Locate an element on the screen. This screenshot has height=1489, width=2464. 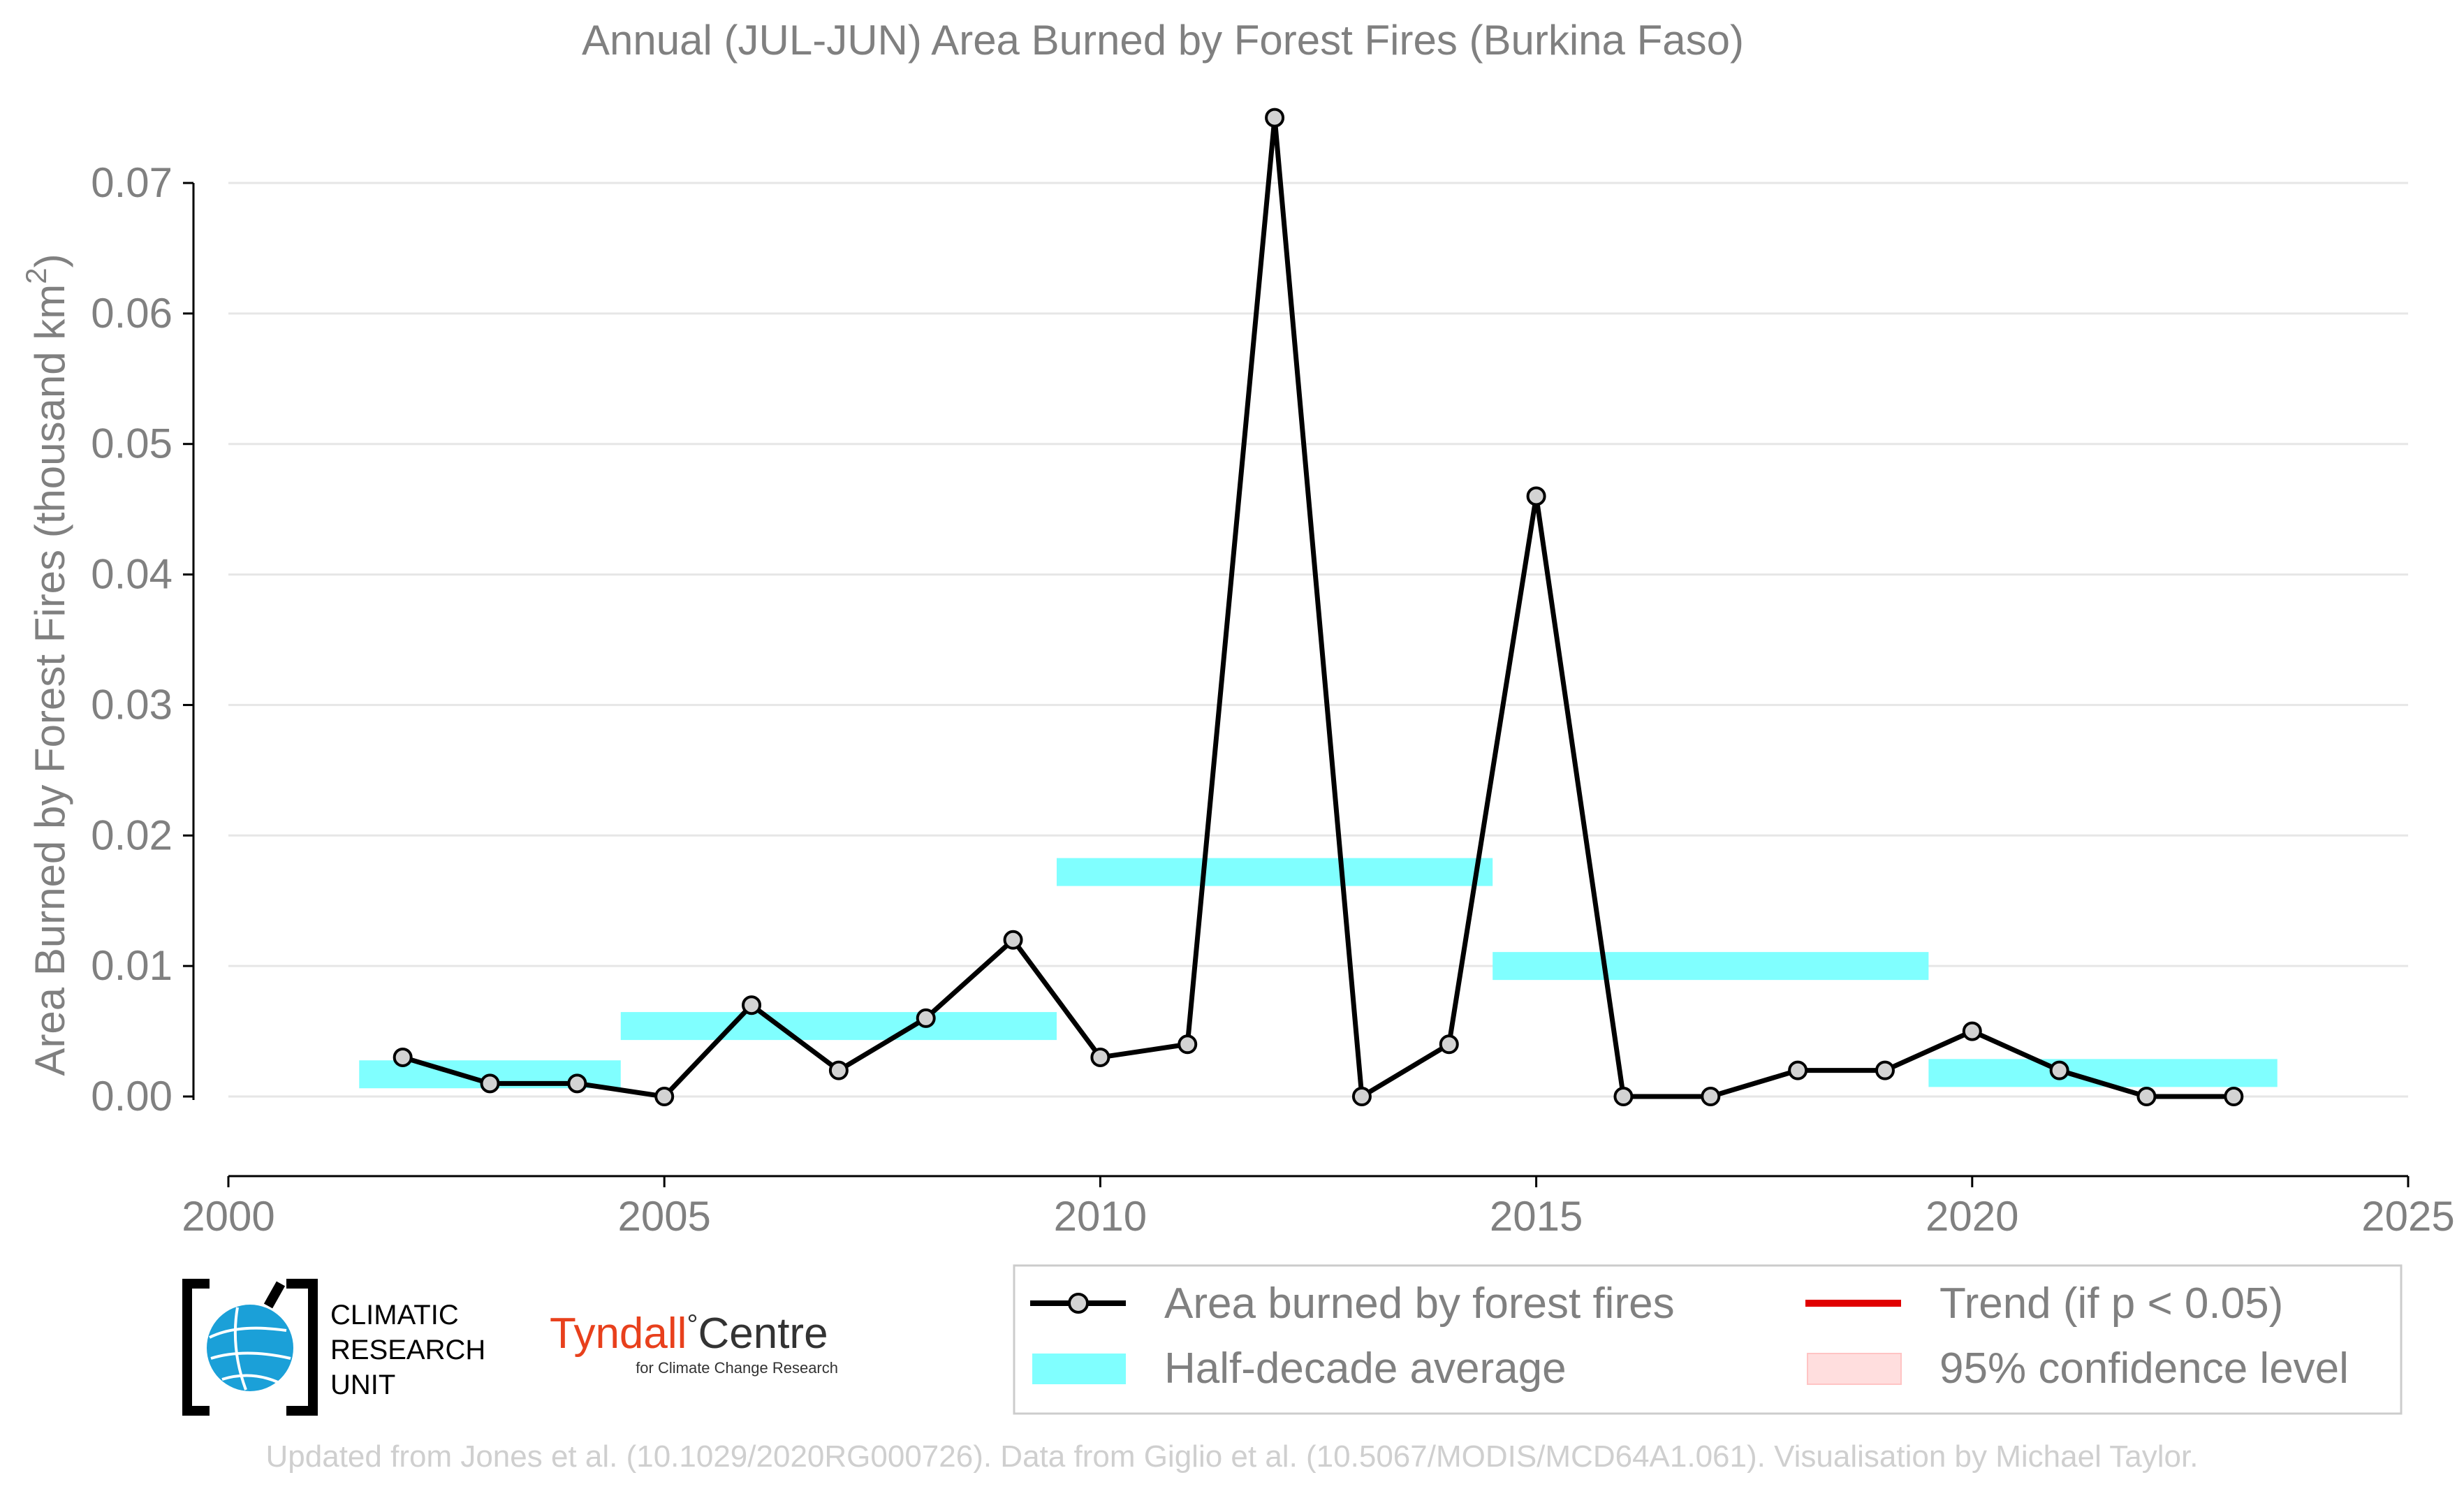
x-tick-label-4: 2020 is located at coordinates (1972, 1216).